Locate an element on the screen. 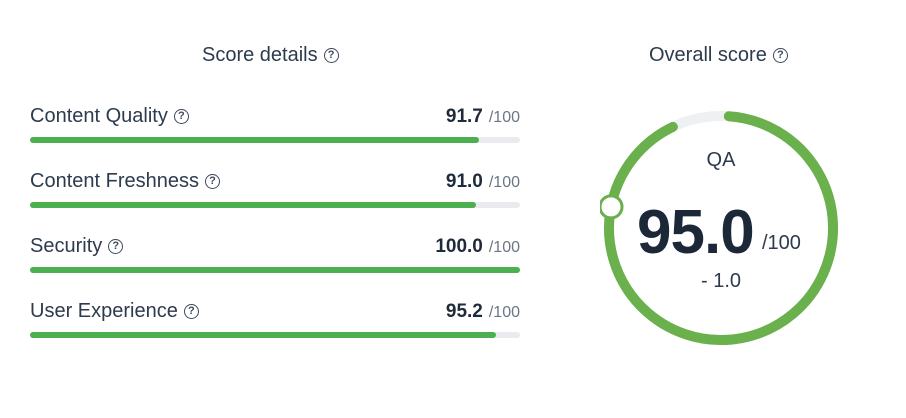 The image size is (906, 418). metric-score: 91.0/100 is located at coordinates (483, 182).